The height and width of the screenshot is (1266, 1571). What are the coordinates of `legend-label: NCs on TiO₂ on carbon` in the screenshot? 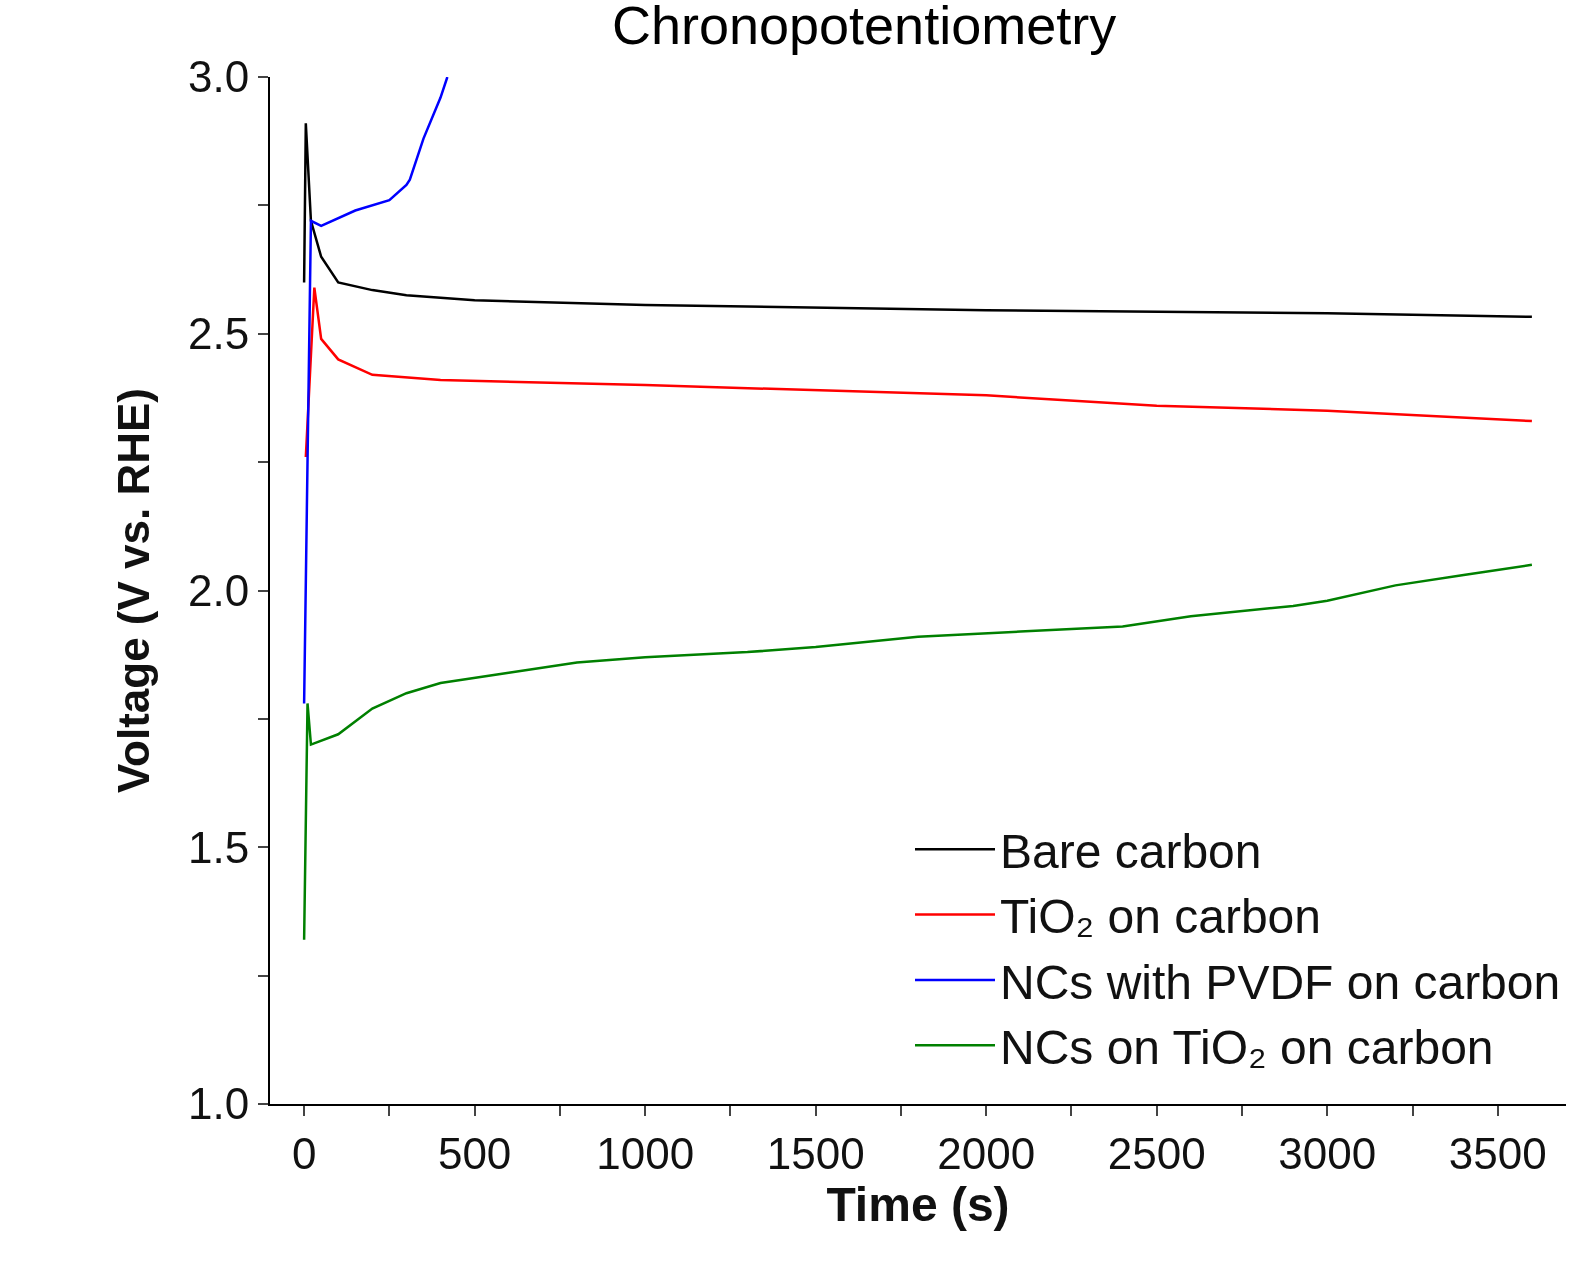 It's located at (1247, 1048).